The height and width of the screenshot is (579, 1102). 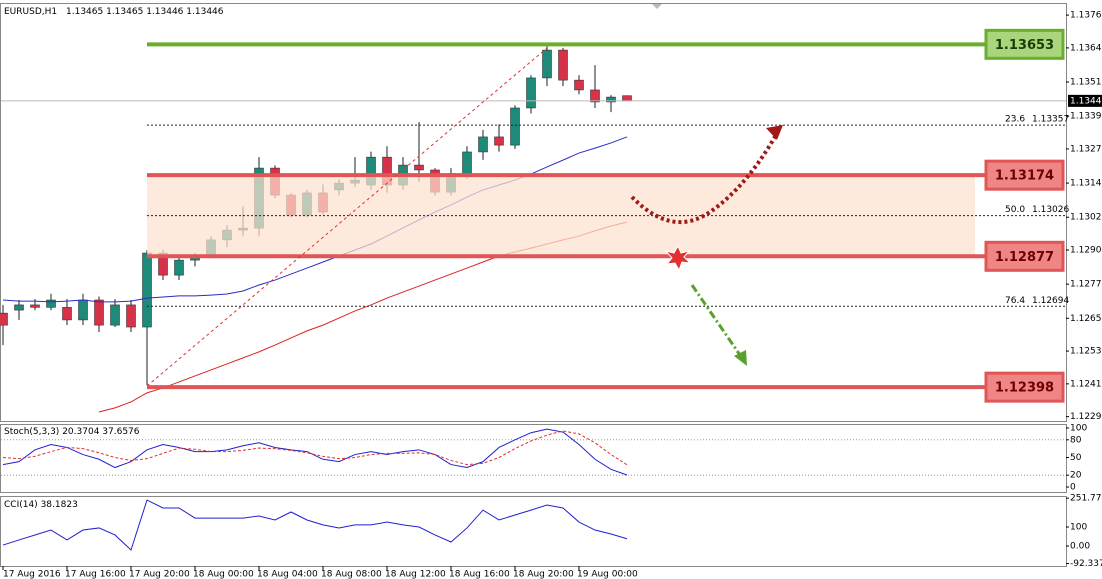 I want to click on y-tick-label: 251.774, so click(x=1086, y=499).